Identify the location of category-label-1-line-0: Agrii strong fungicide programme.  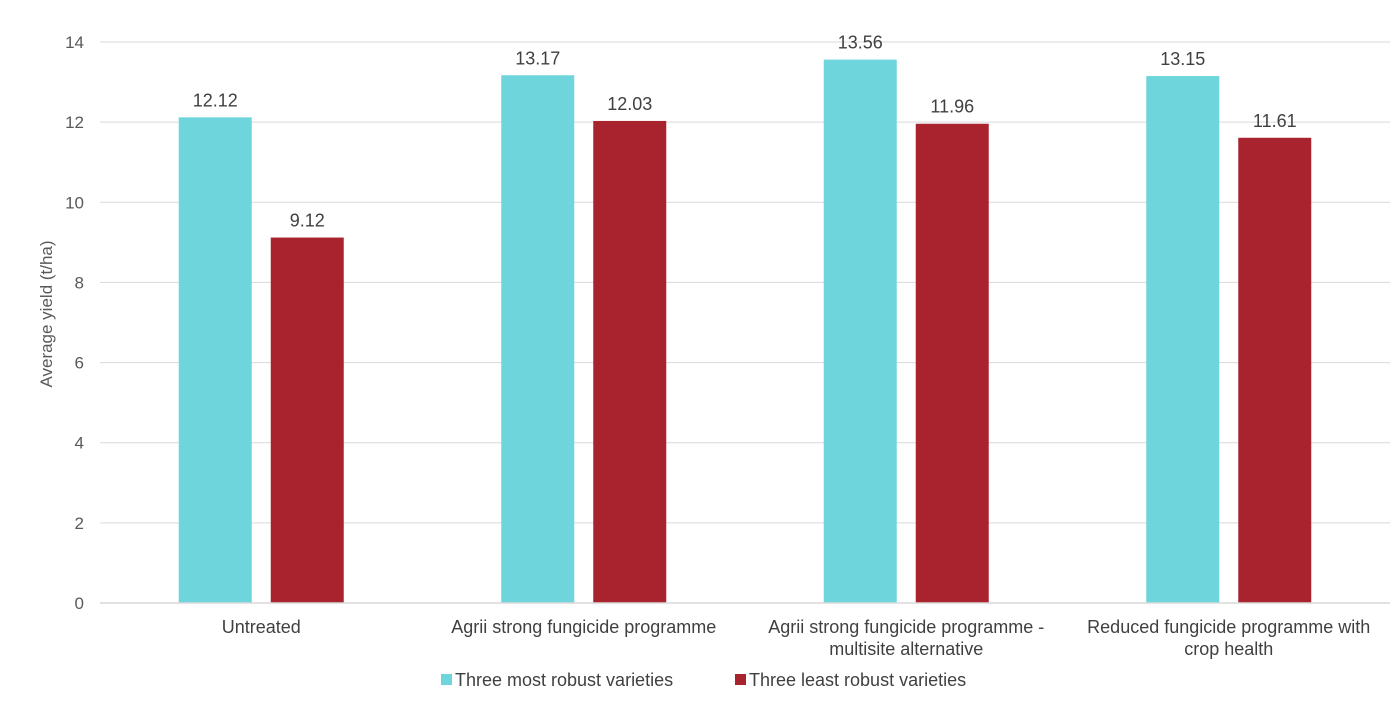
(583, 627).